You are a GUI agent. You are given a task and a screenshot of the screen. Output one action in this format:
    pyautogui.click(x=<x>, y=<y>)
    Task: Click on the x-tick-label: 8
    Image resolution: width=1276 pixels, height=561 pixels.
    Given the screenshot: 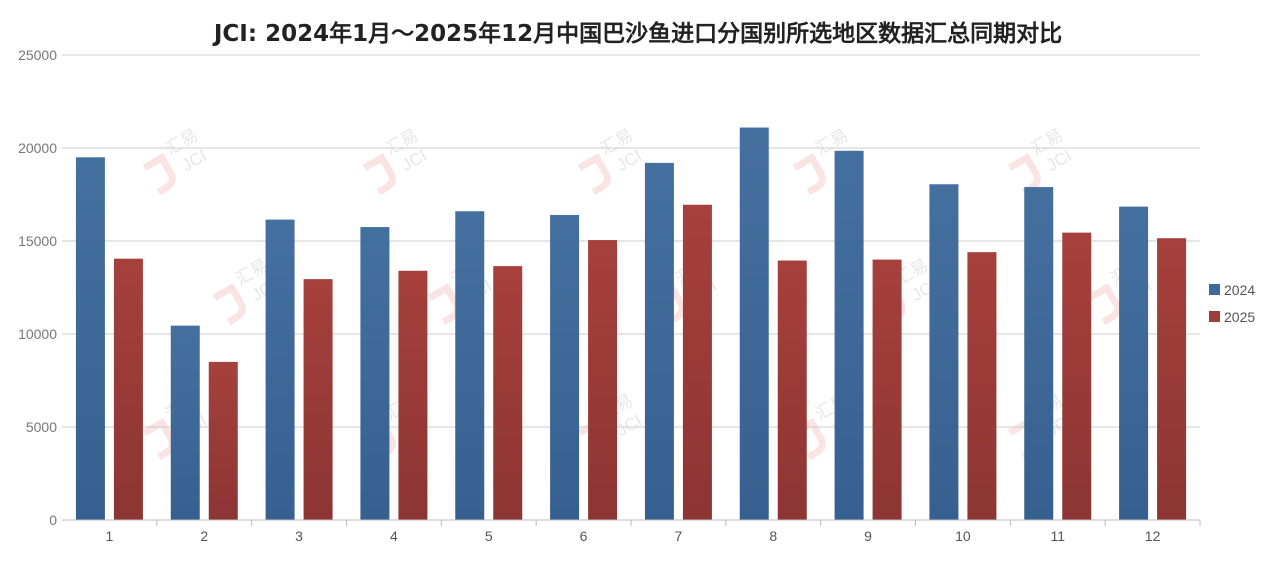 What is the action you would take?
    pyautogui.click(x=773, y=536)
    